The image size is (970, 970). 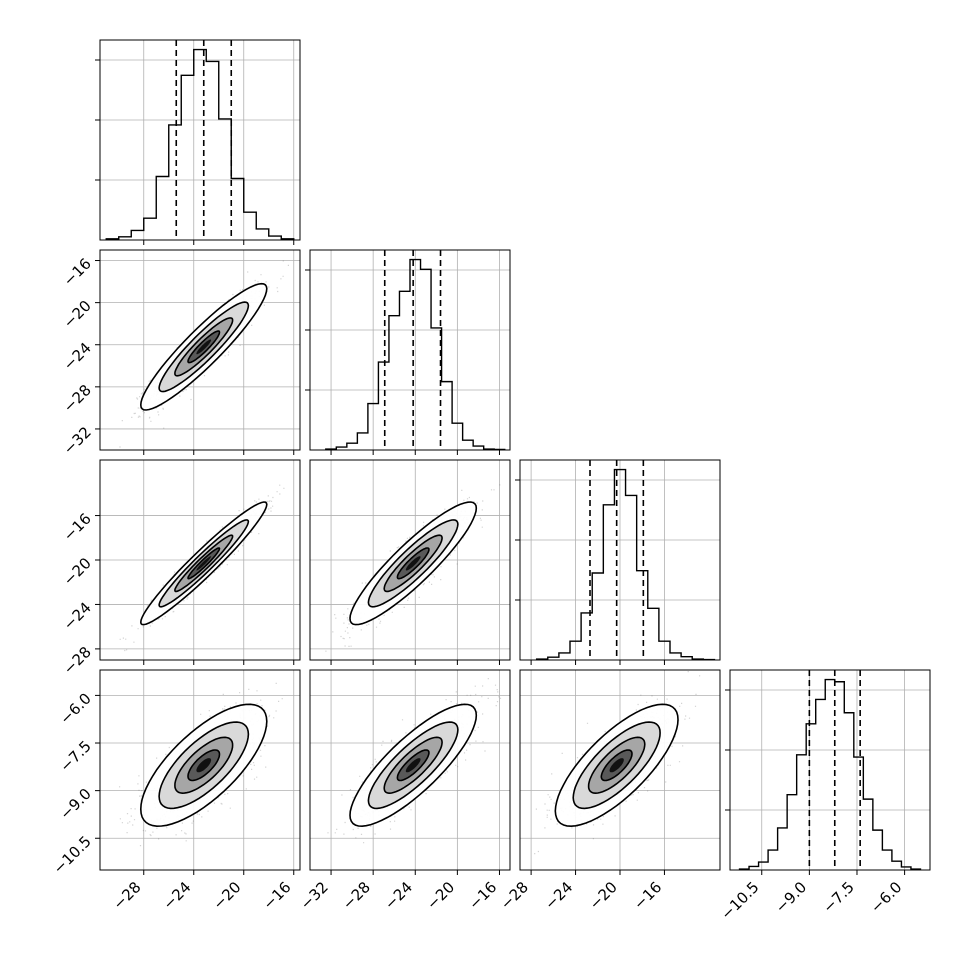 What do you see at coordinates (75, 804) in the screenshot?
I see `y-tick-label: −9.0` at bounding box center [75, 804].